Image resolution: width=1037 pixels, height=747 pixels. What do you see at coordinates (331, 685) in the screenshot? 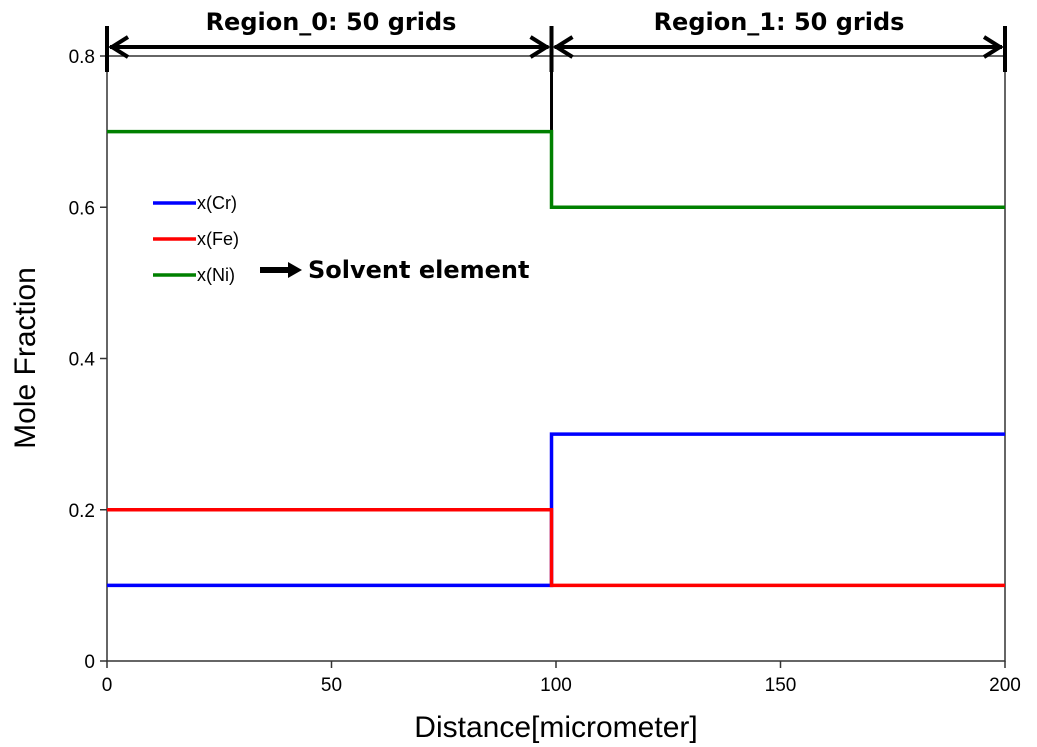
I see `x-tick-label: 50` at bounding box center [331, 685].